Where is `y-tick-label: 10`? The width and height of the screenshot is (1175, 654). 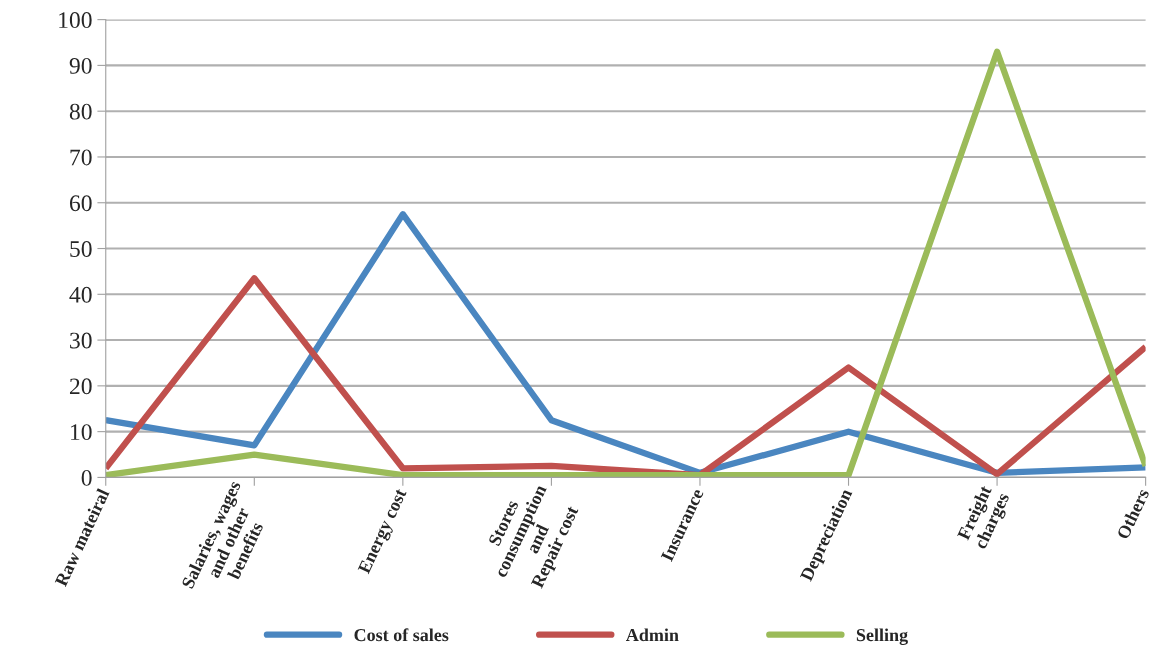
y-tick-label: 10 is located at coordinates (81, 432).